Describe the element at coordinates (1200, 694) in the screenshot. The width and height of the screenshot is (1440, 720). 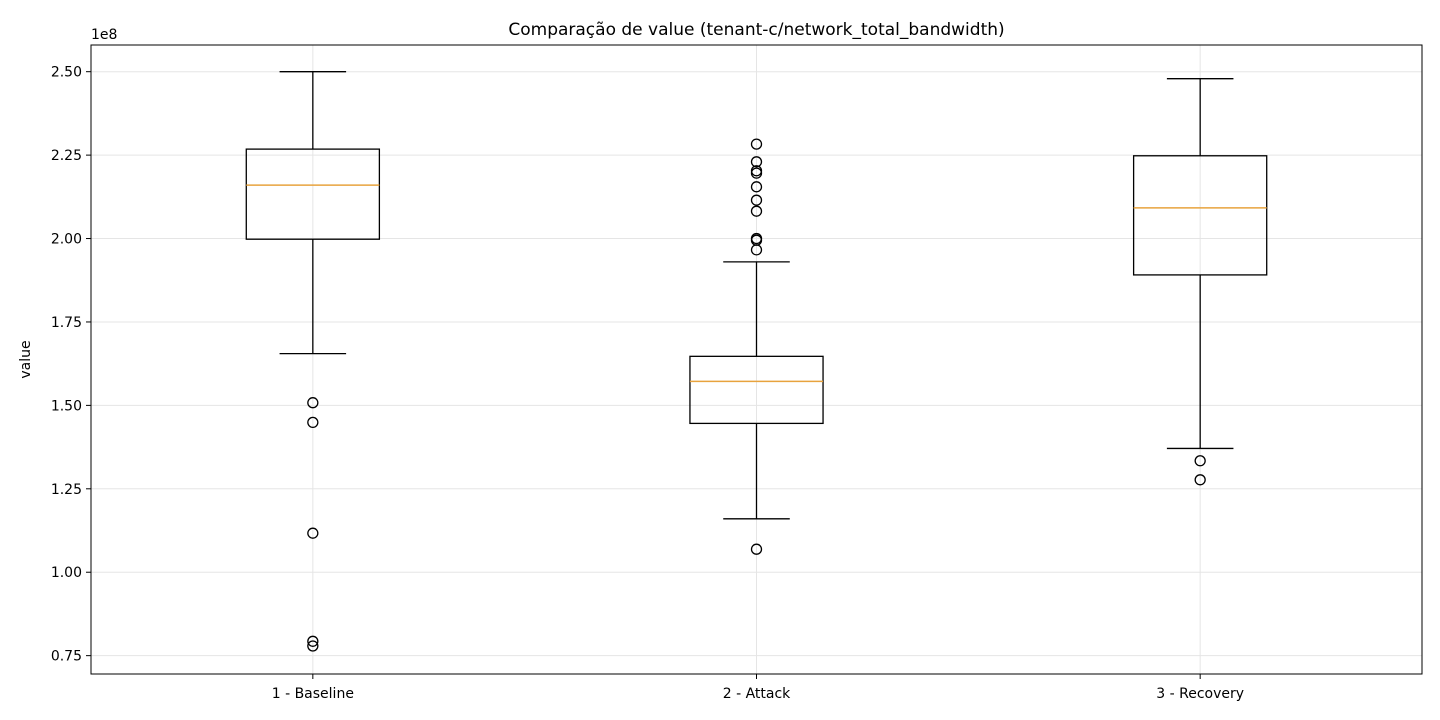
I see `x-tick-label: 3 - Recovery` at that location.